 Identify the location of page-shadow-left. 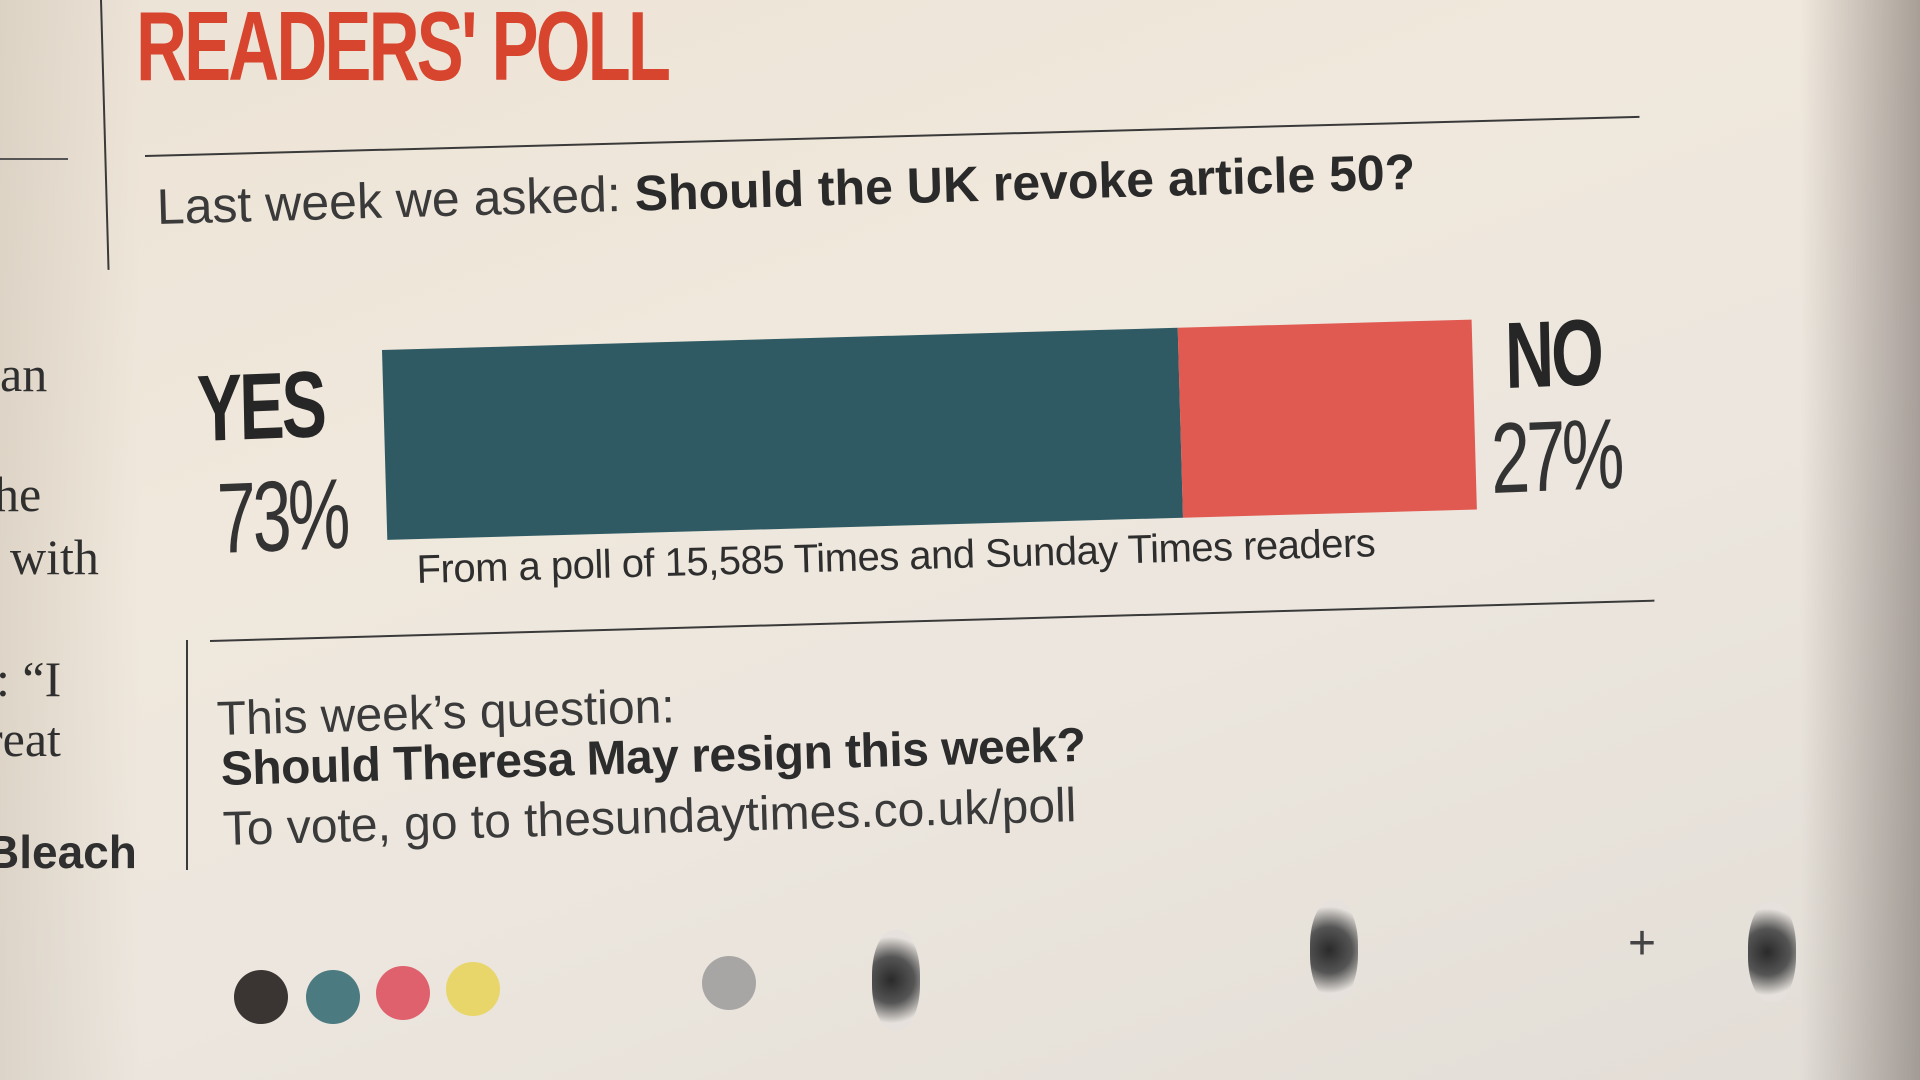
(70, 540).